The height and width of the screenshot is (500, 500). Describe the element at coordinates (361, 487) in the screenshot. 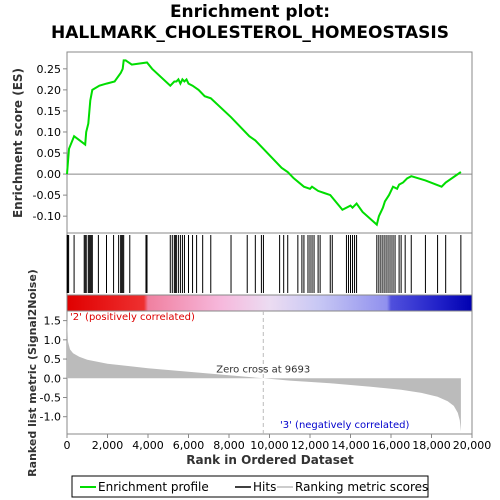

I see `legend-ranking-label: Ranking metric scores` at that location.